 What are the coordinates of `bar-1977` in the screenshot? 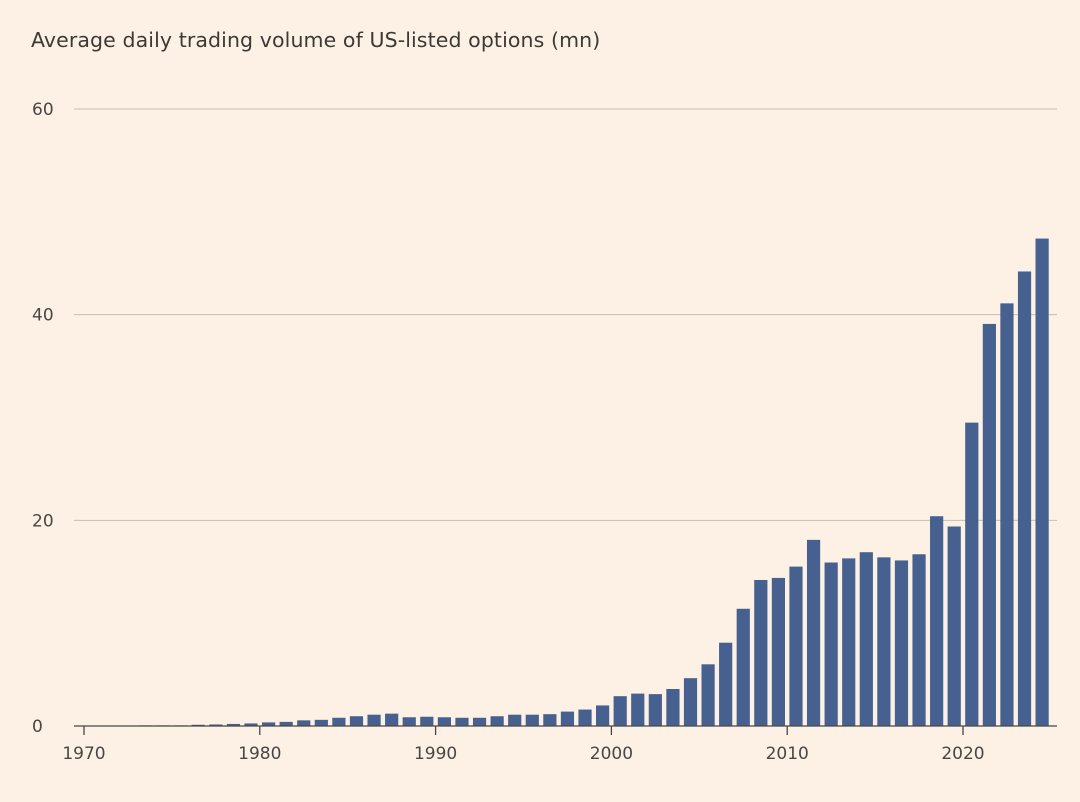 It's located at (216, 725).